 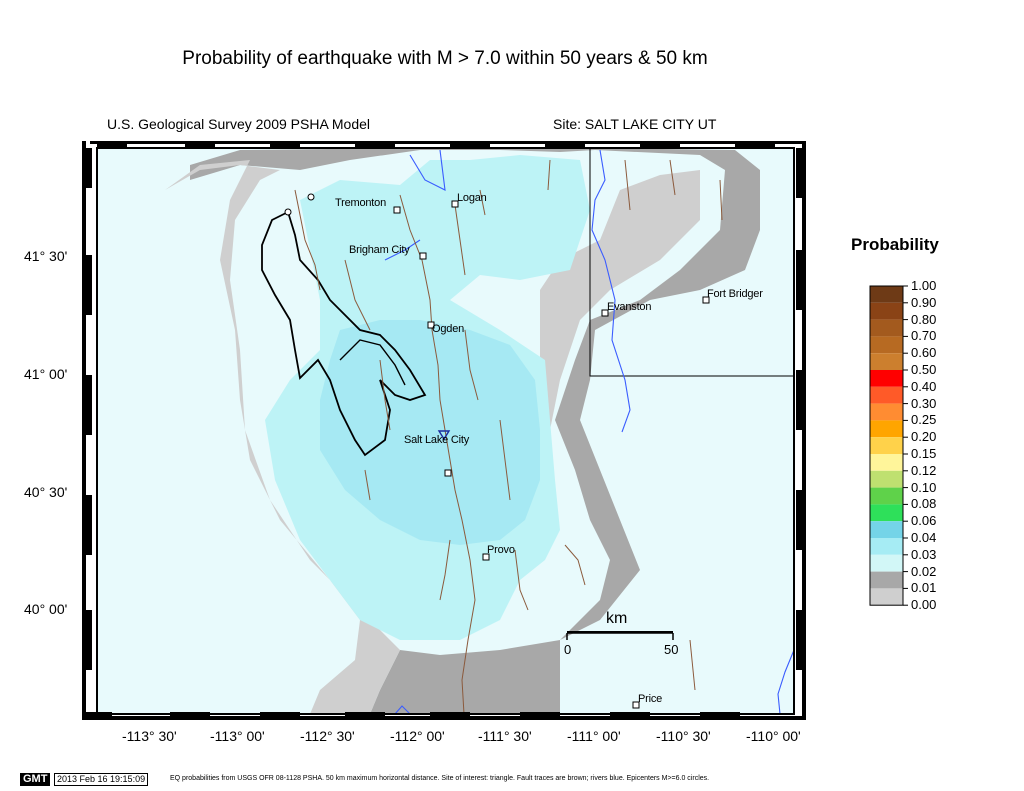 What do you see at coordinates (505, 736) in the screenshot?
I see `lon-label: -111° 30'` at bounding box center [505, 736].